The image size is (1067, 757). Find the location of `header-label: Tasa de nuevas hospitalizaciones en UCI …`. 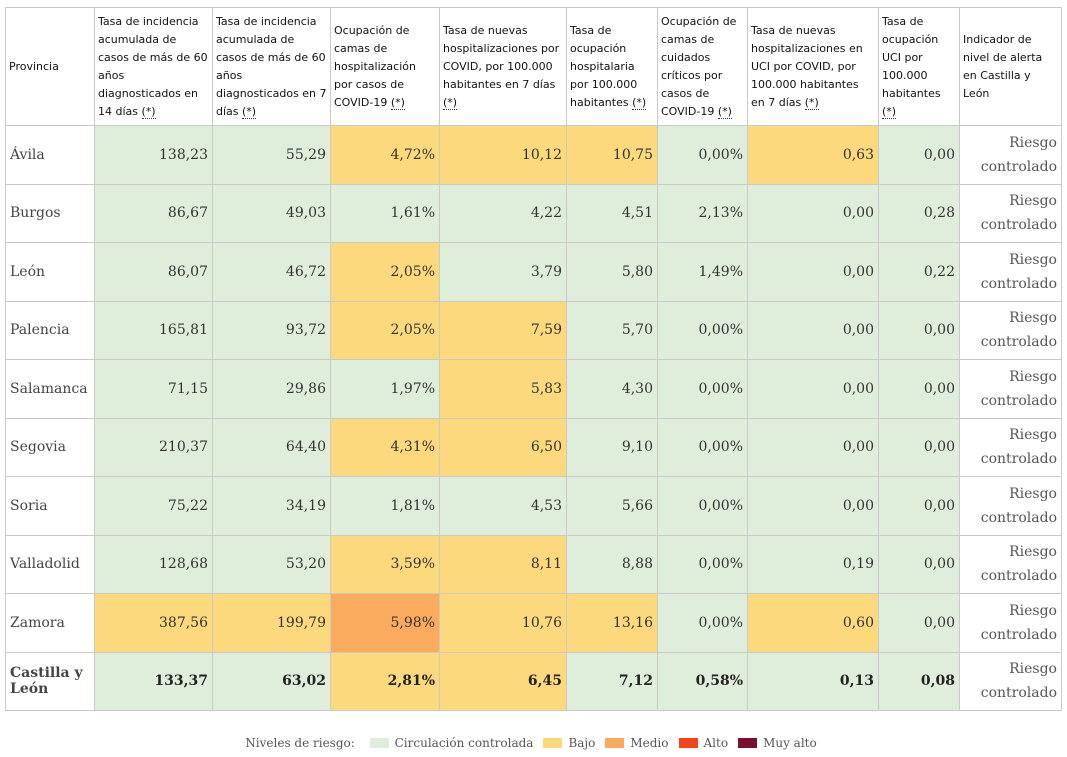

header-label: Tasa de nuevas hospitalizaciones en UCI … is located at coordinates (807, 66).